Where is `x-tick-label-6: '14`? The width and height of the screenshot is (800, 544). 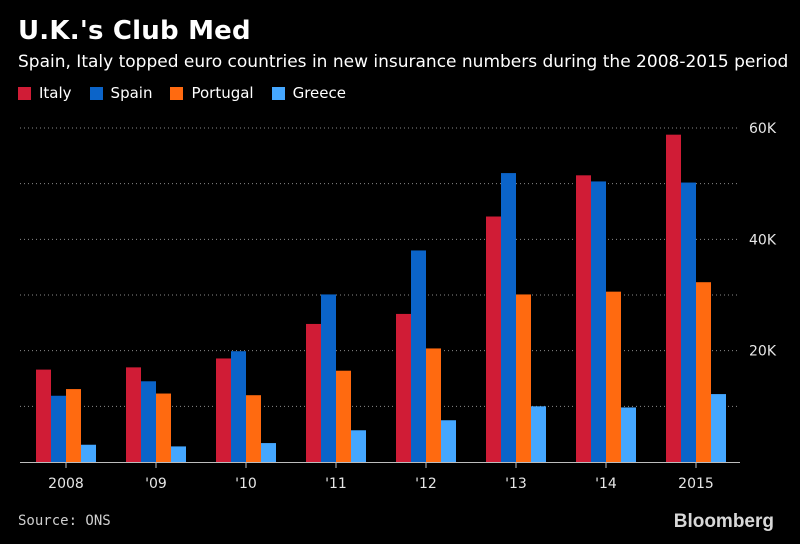
x-tick-label-6: '14 is located at coordinates (606, 484).